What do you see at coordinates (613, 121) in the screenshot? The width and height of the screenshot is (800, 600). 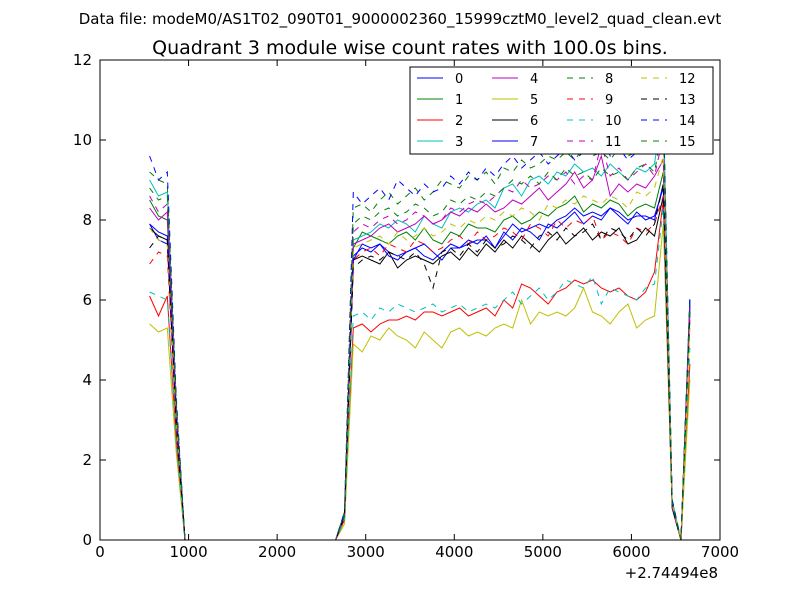 I see `legend-label-10: 10` at bounding box center [613, 121].